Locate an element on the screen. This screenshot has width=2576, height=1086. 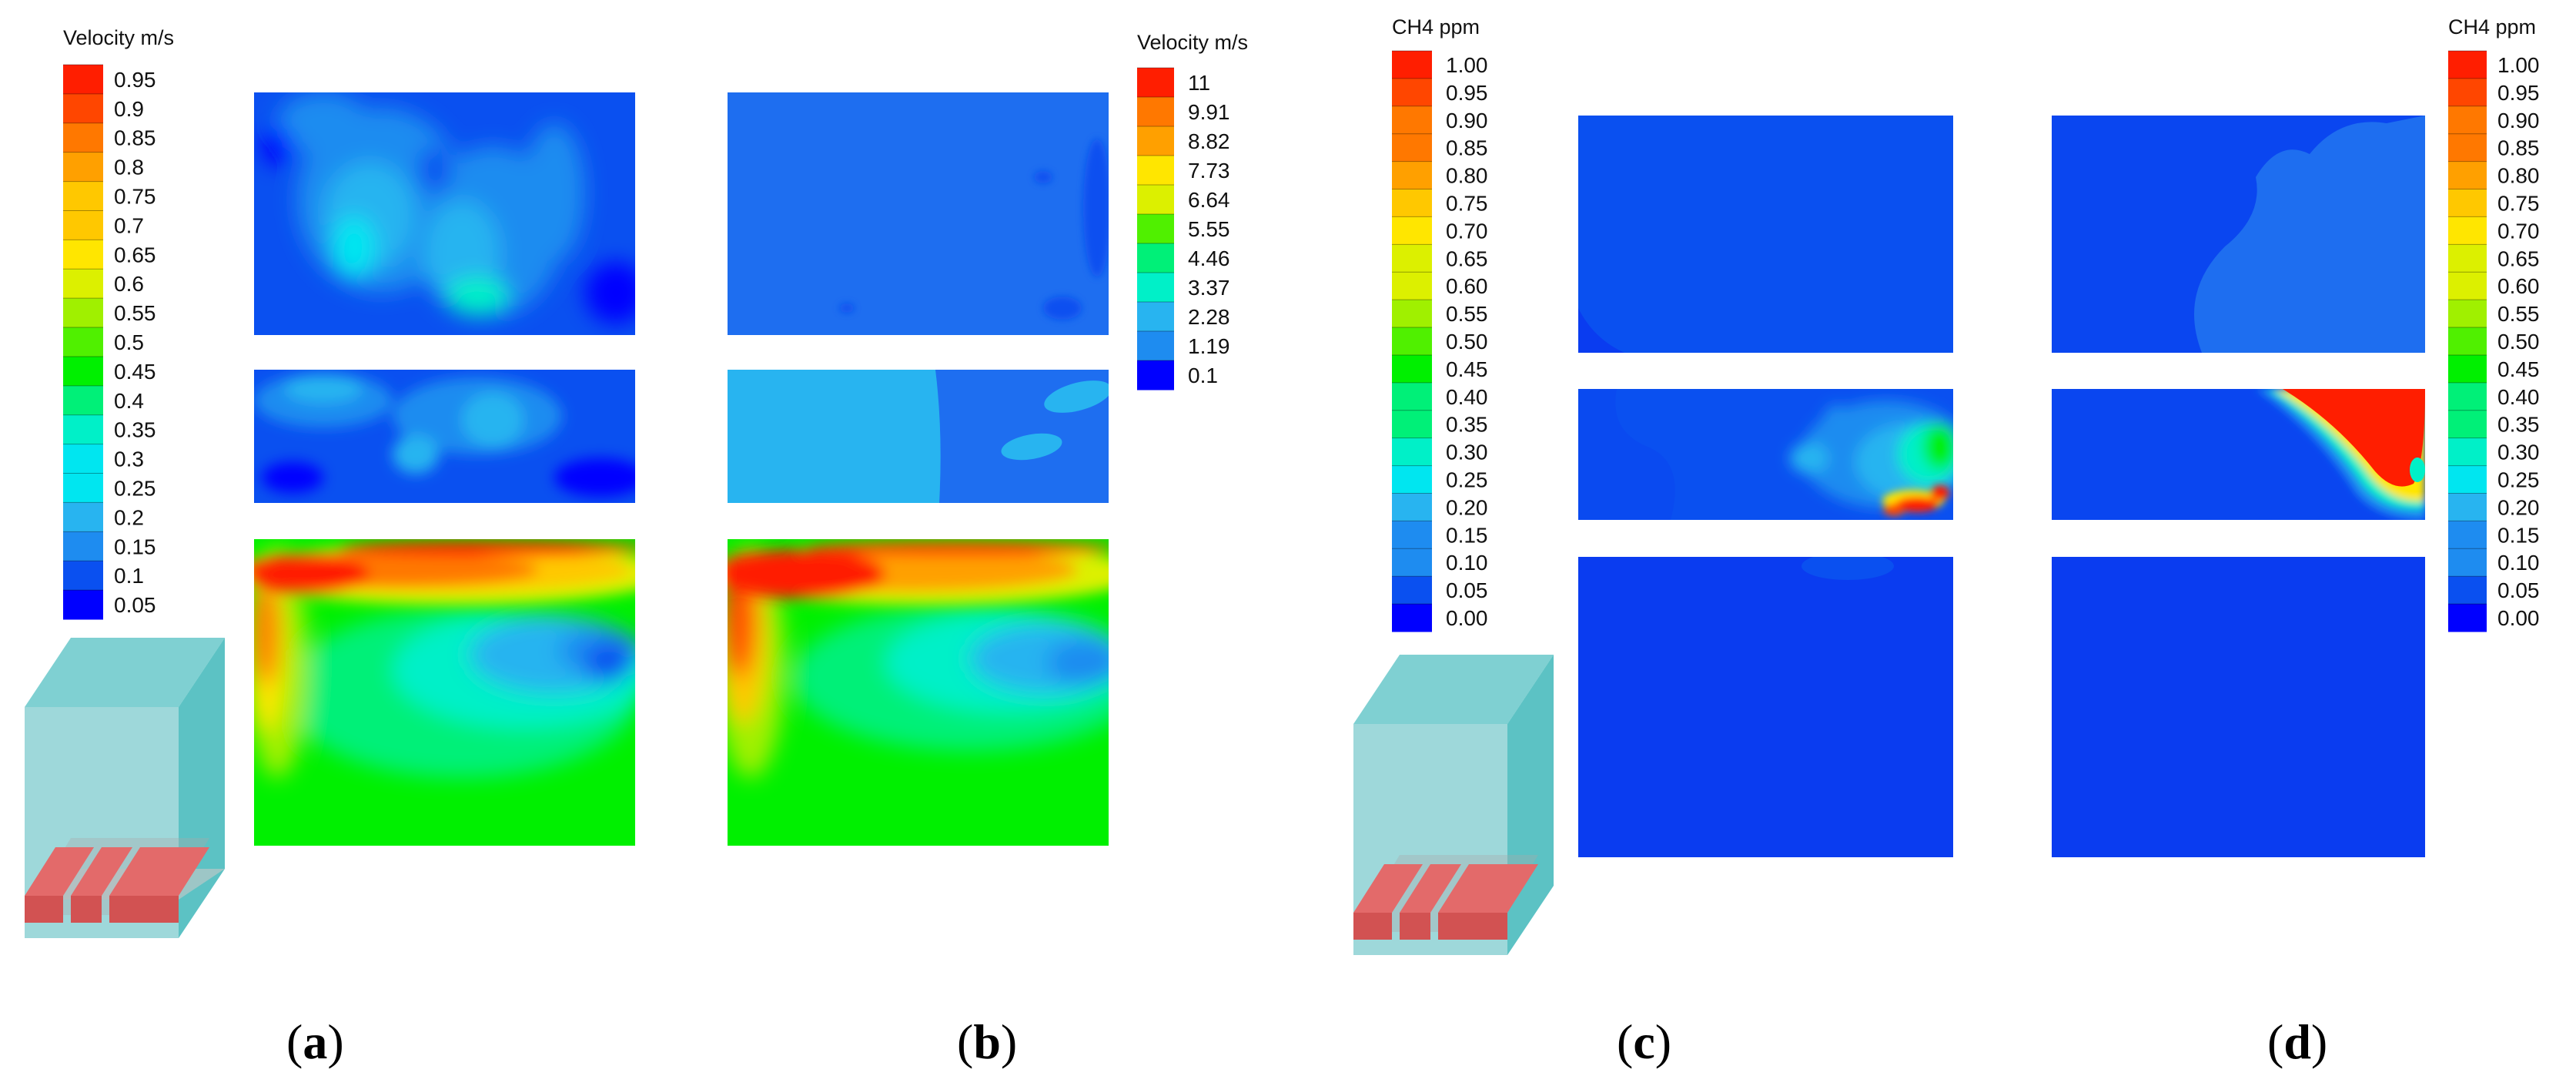
legend-d-tick-label: 0.30 is located at coordinates (2519, 452).